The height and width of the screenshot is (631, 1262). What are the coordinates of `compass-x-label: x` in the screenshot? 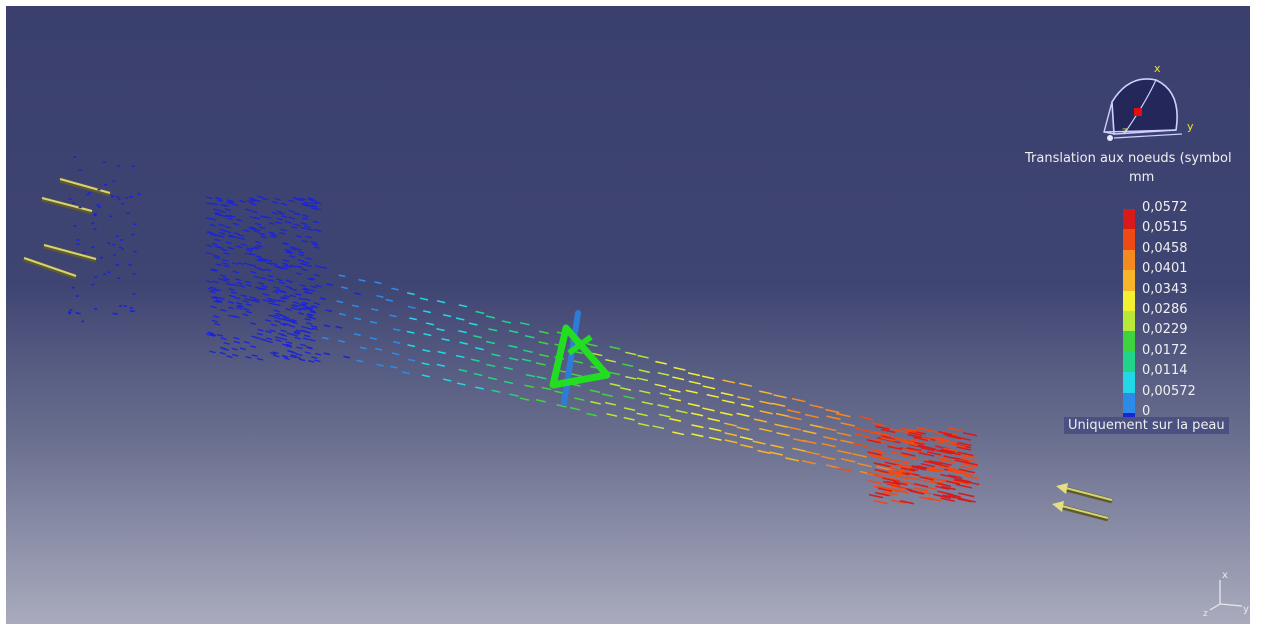 It's located at (1157, 68).